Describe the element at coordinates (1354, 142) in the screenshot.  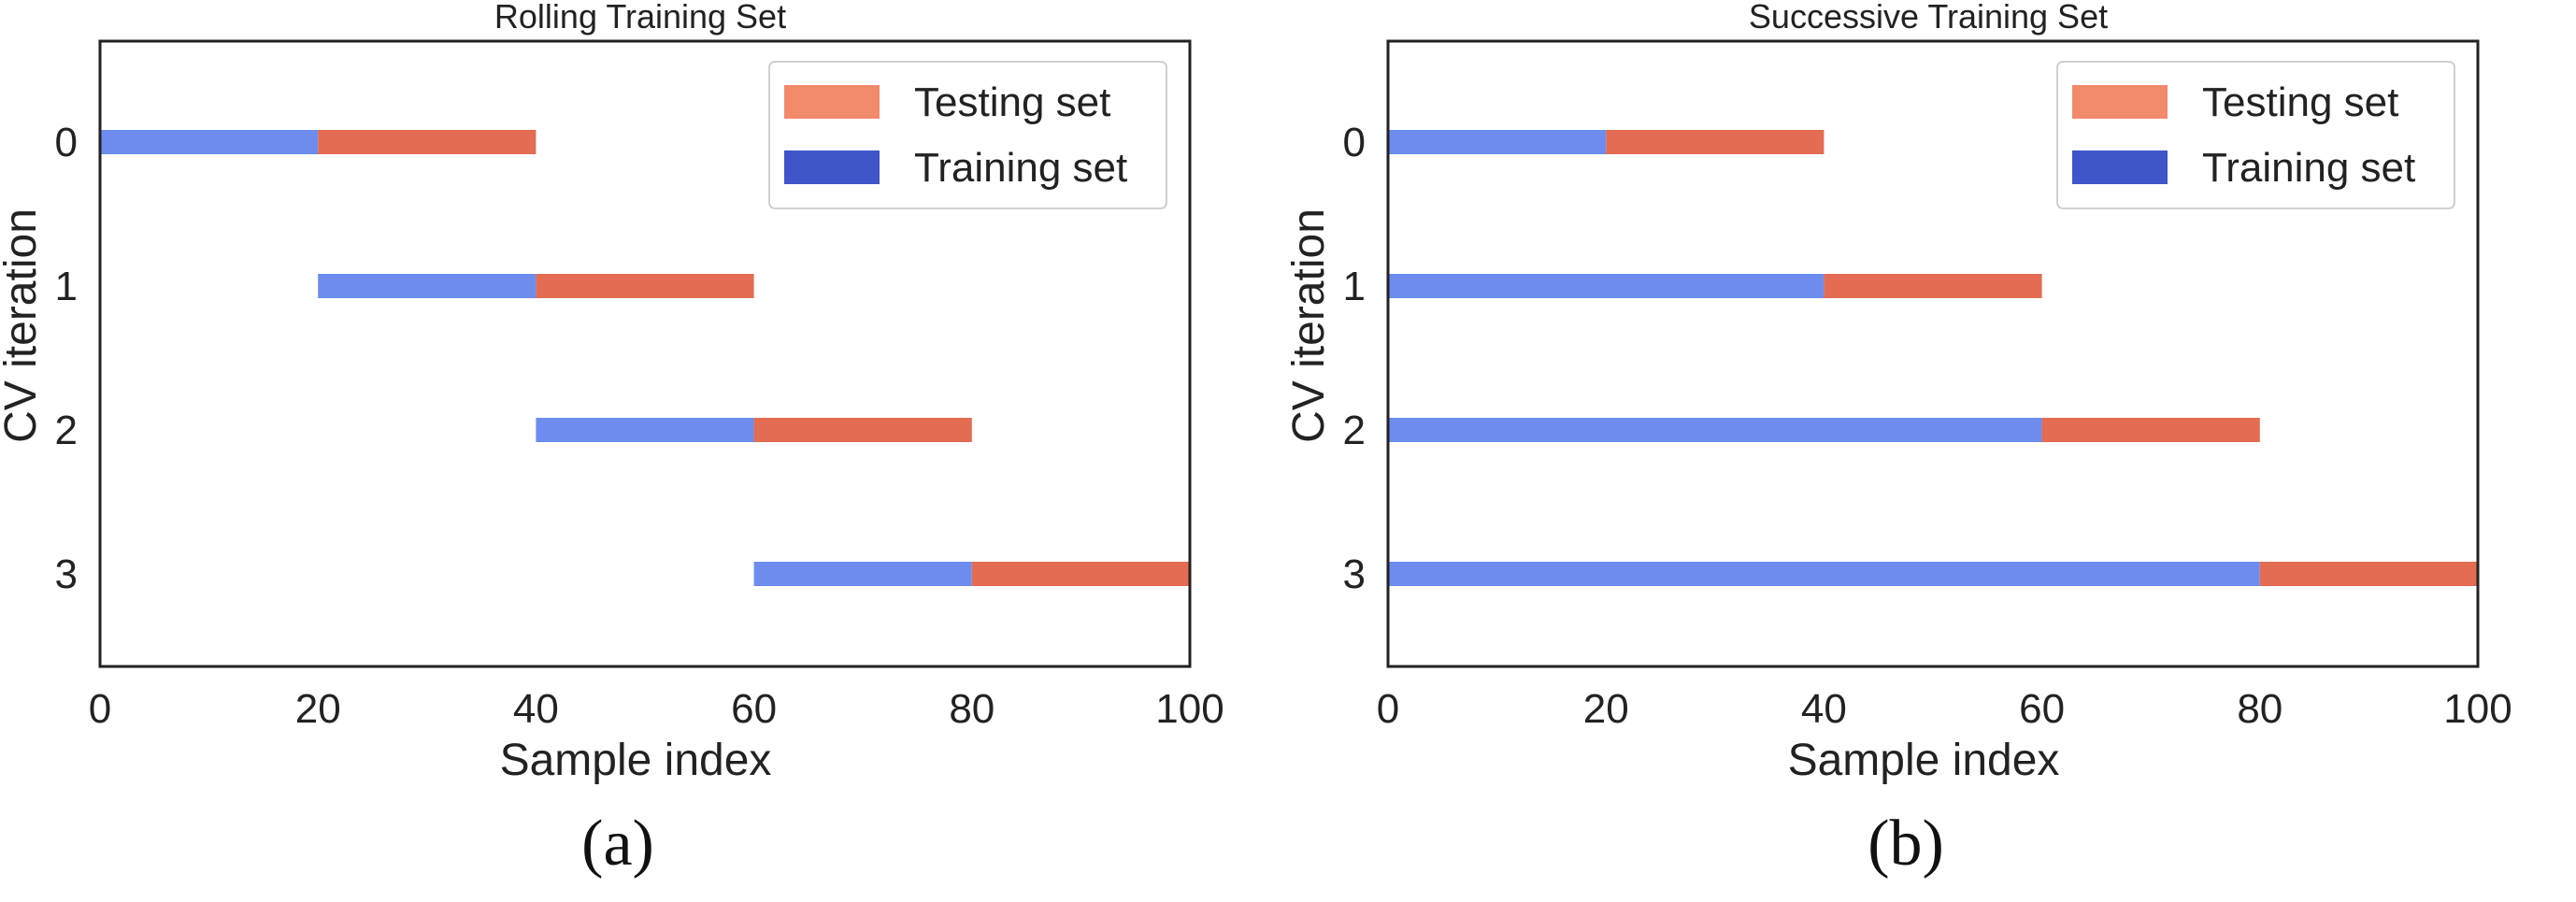
I see `y-tick-label-b-0: 0` at that location.